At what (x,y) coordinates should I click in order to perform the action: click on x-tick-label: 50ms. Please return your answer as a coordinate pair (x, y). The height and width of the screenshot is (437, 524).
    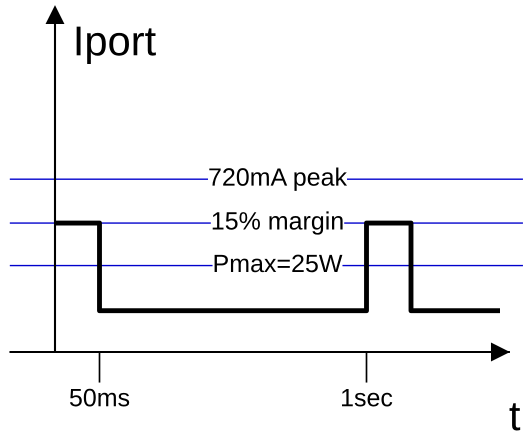
    Looking at the image, I should click on (100, 397).